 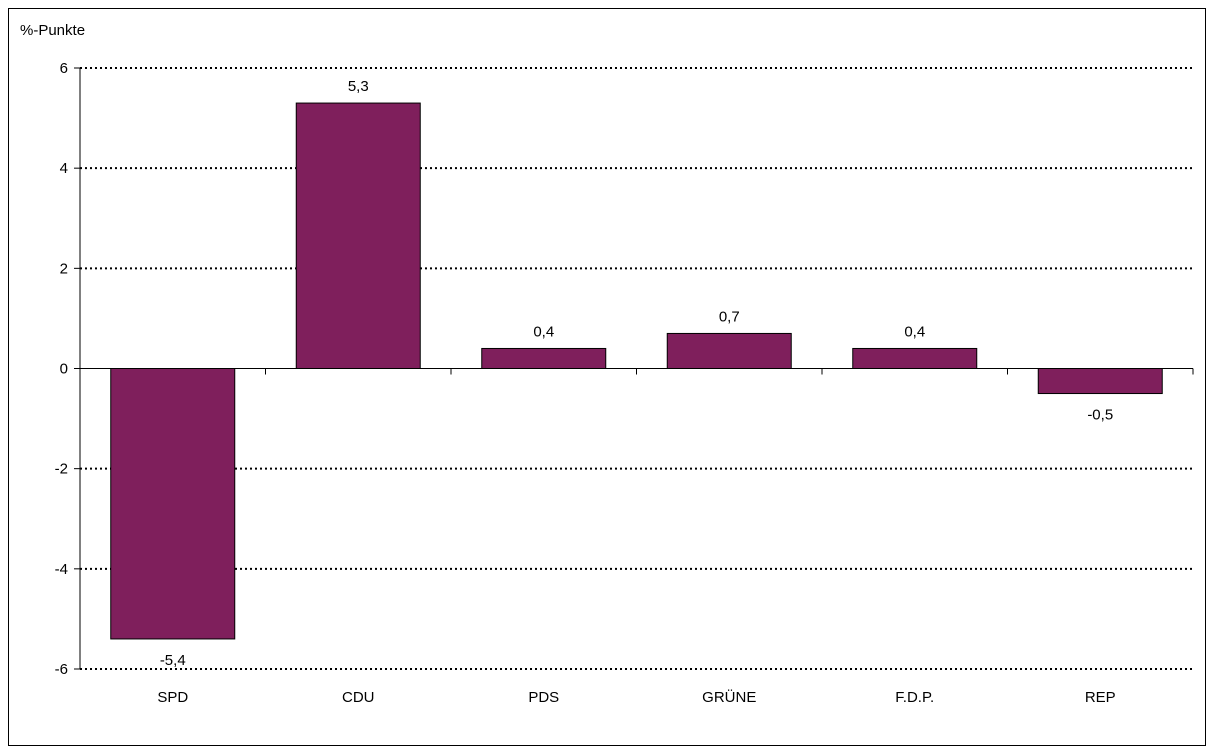 I want to click on x-tick-label: F.D.P., so click(x=914, y=697).